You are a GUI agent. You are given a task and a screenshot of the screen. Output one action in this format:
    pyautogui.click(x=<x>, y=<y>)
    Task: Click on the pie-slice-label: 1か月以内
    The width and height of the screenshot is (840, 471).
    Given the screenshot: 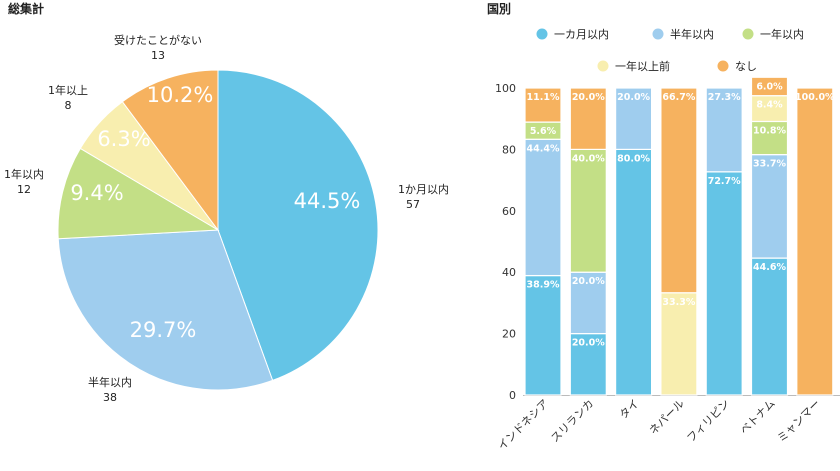 What is the action you would take?
    pyautogui.click(x=423, y=189)
    